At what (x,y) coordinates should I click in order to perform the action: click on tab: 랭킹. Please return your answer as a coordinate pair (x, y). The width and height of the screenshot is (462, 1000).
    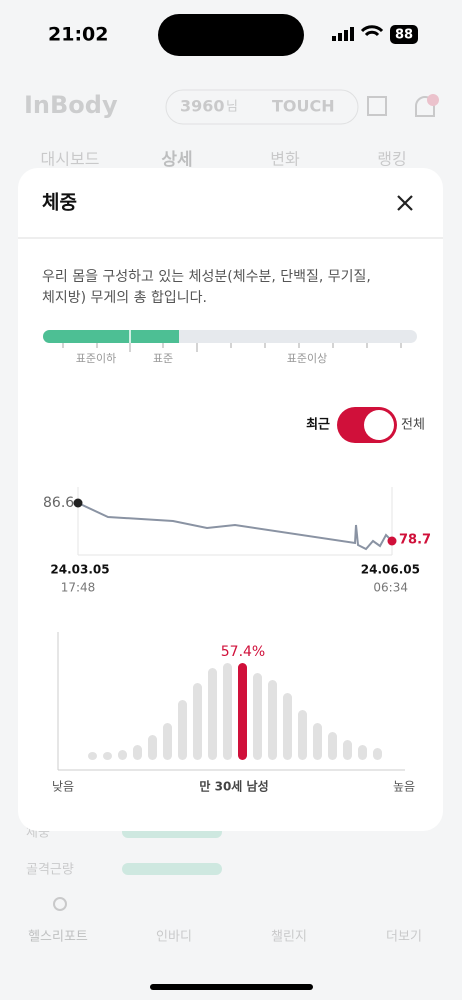
    Looking at the image, I should click on (391, 159).